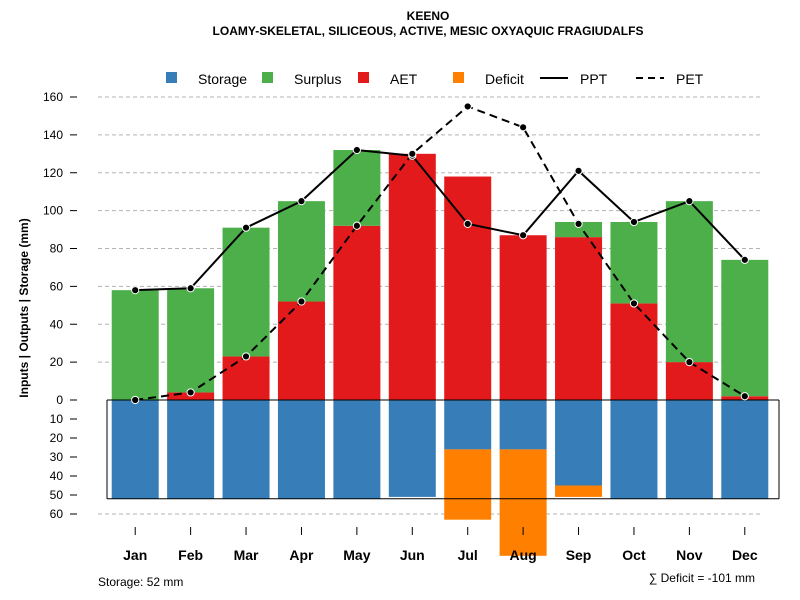 Image resolution: width=800 pixels, height=600 pixels. What do you see at coordinates (135, 290) in the screenshot?
I see `point-ppt-jan` at bounding box center [135, 290].